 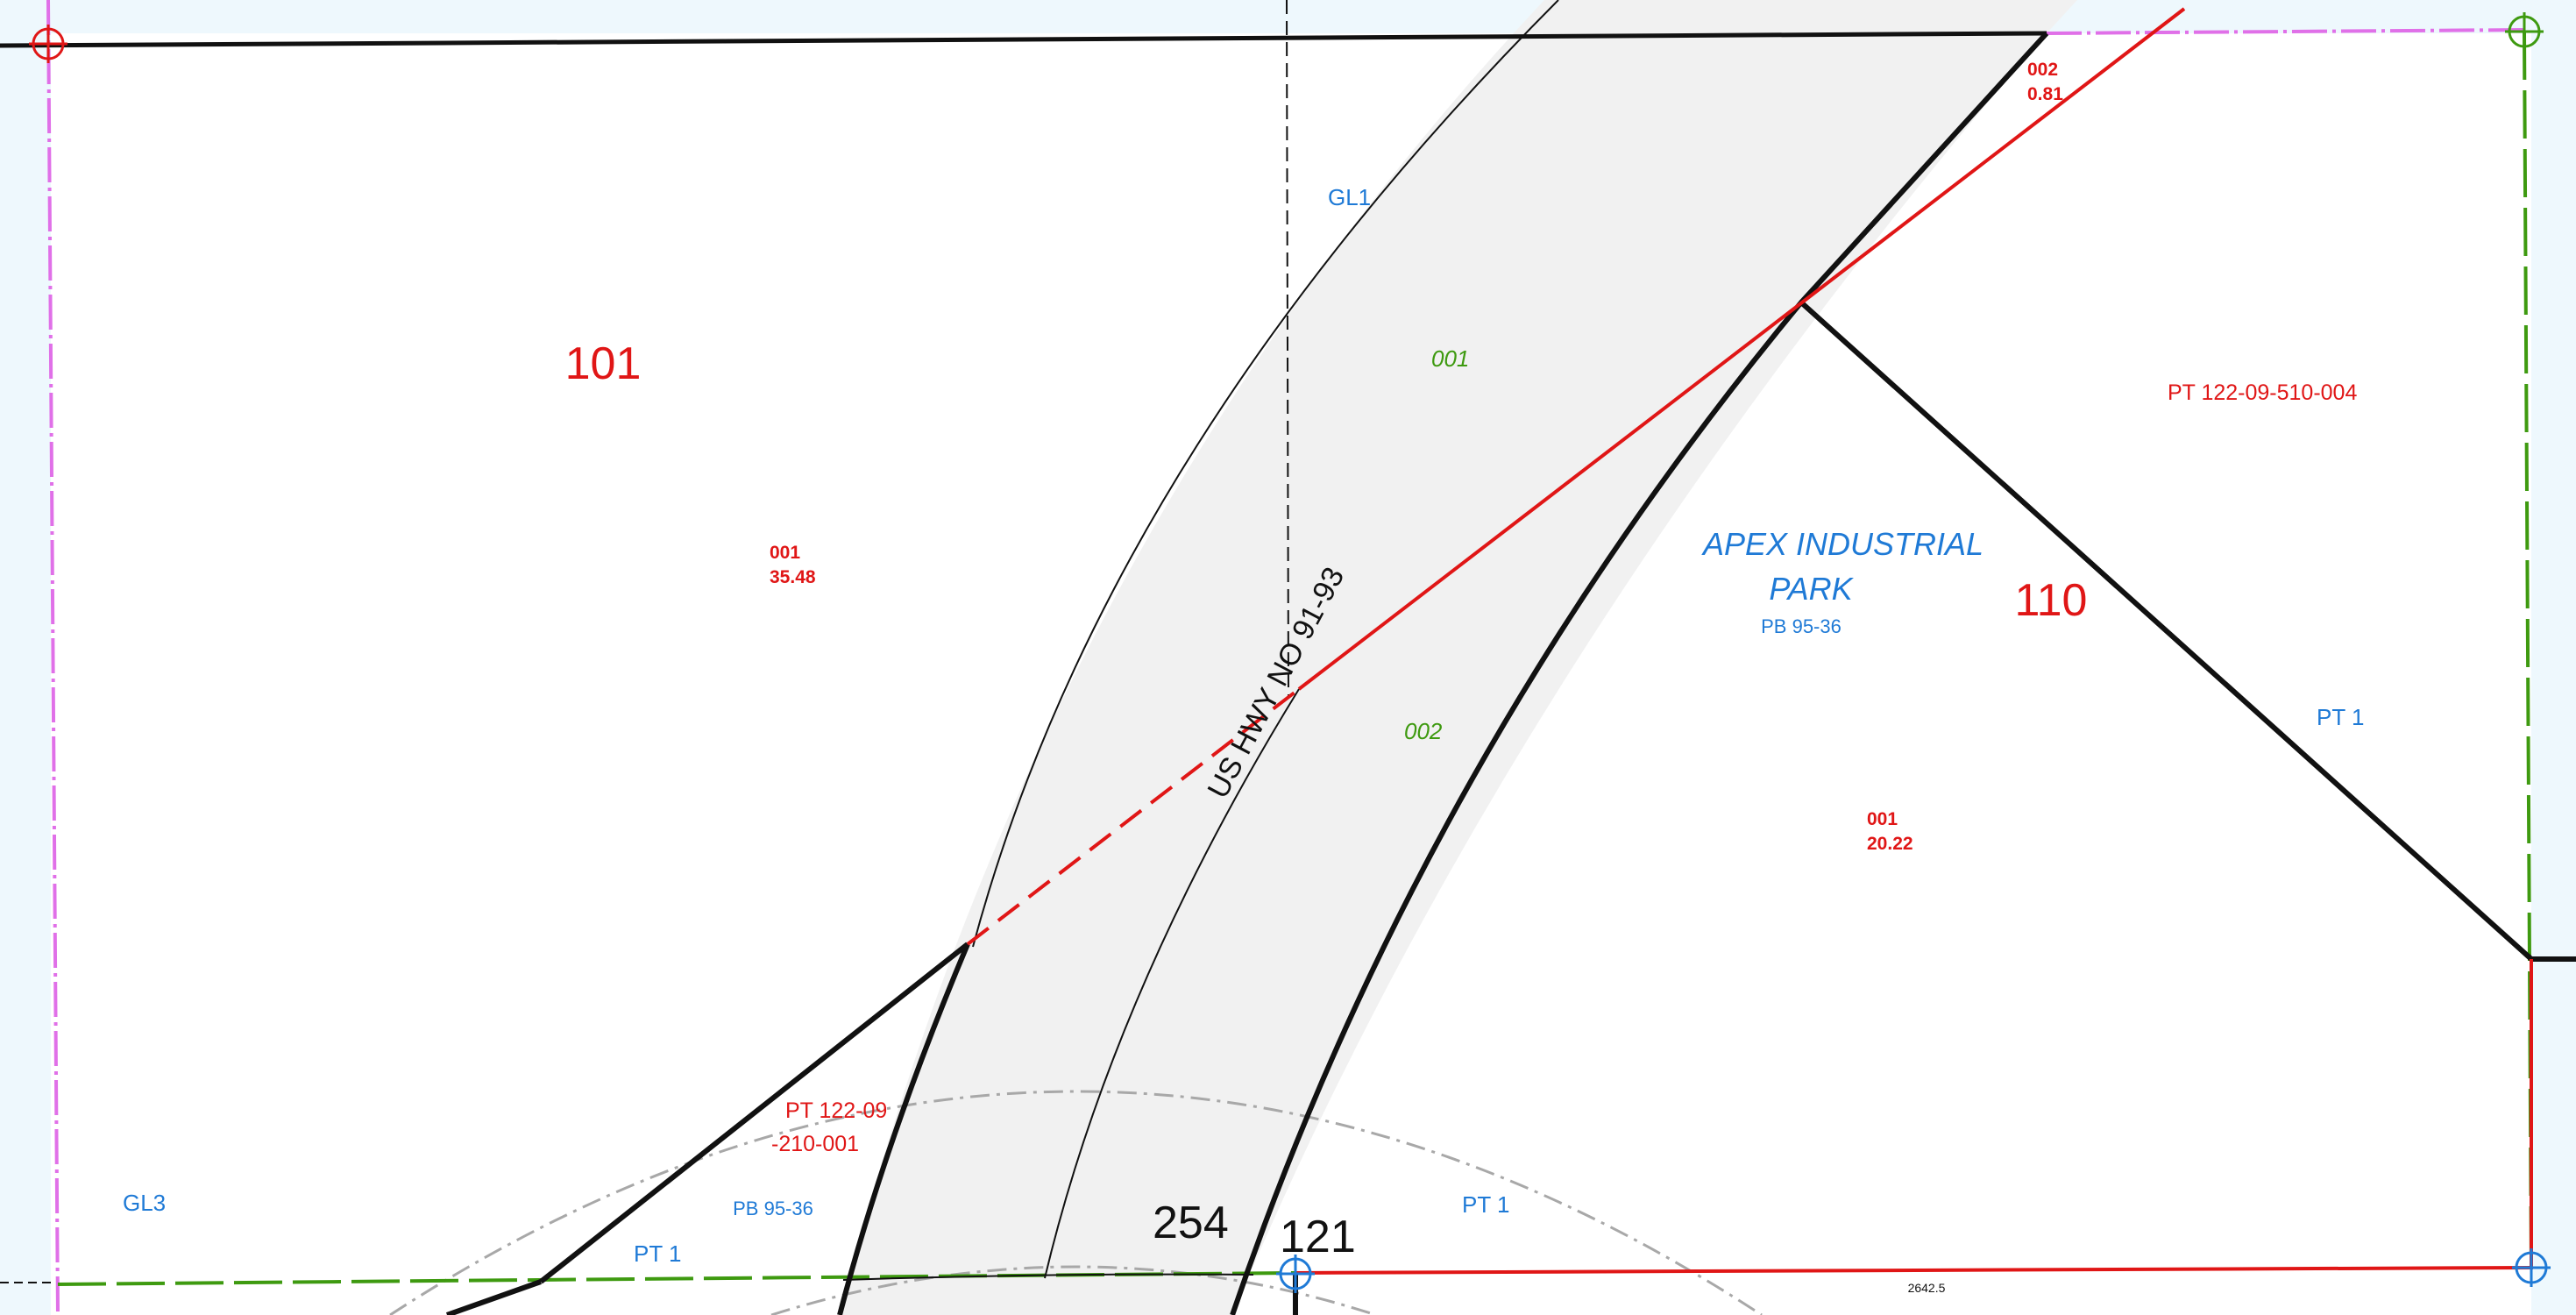 What do you see at coordinates (603, 363) in the screenshot?
I see `lot-number-101: 101` at bounding box center [603, 363].